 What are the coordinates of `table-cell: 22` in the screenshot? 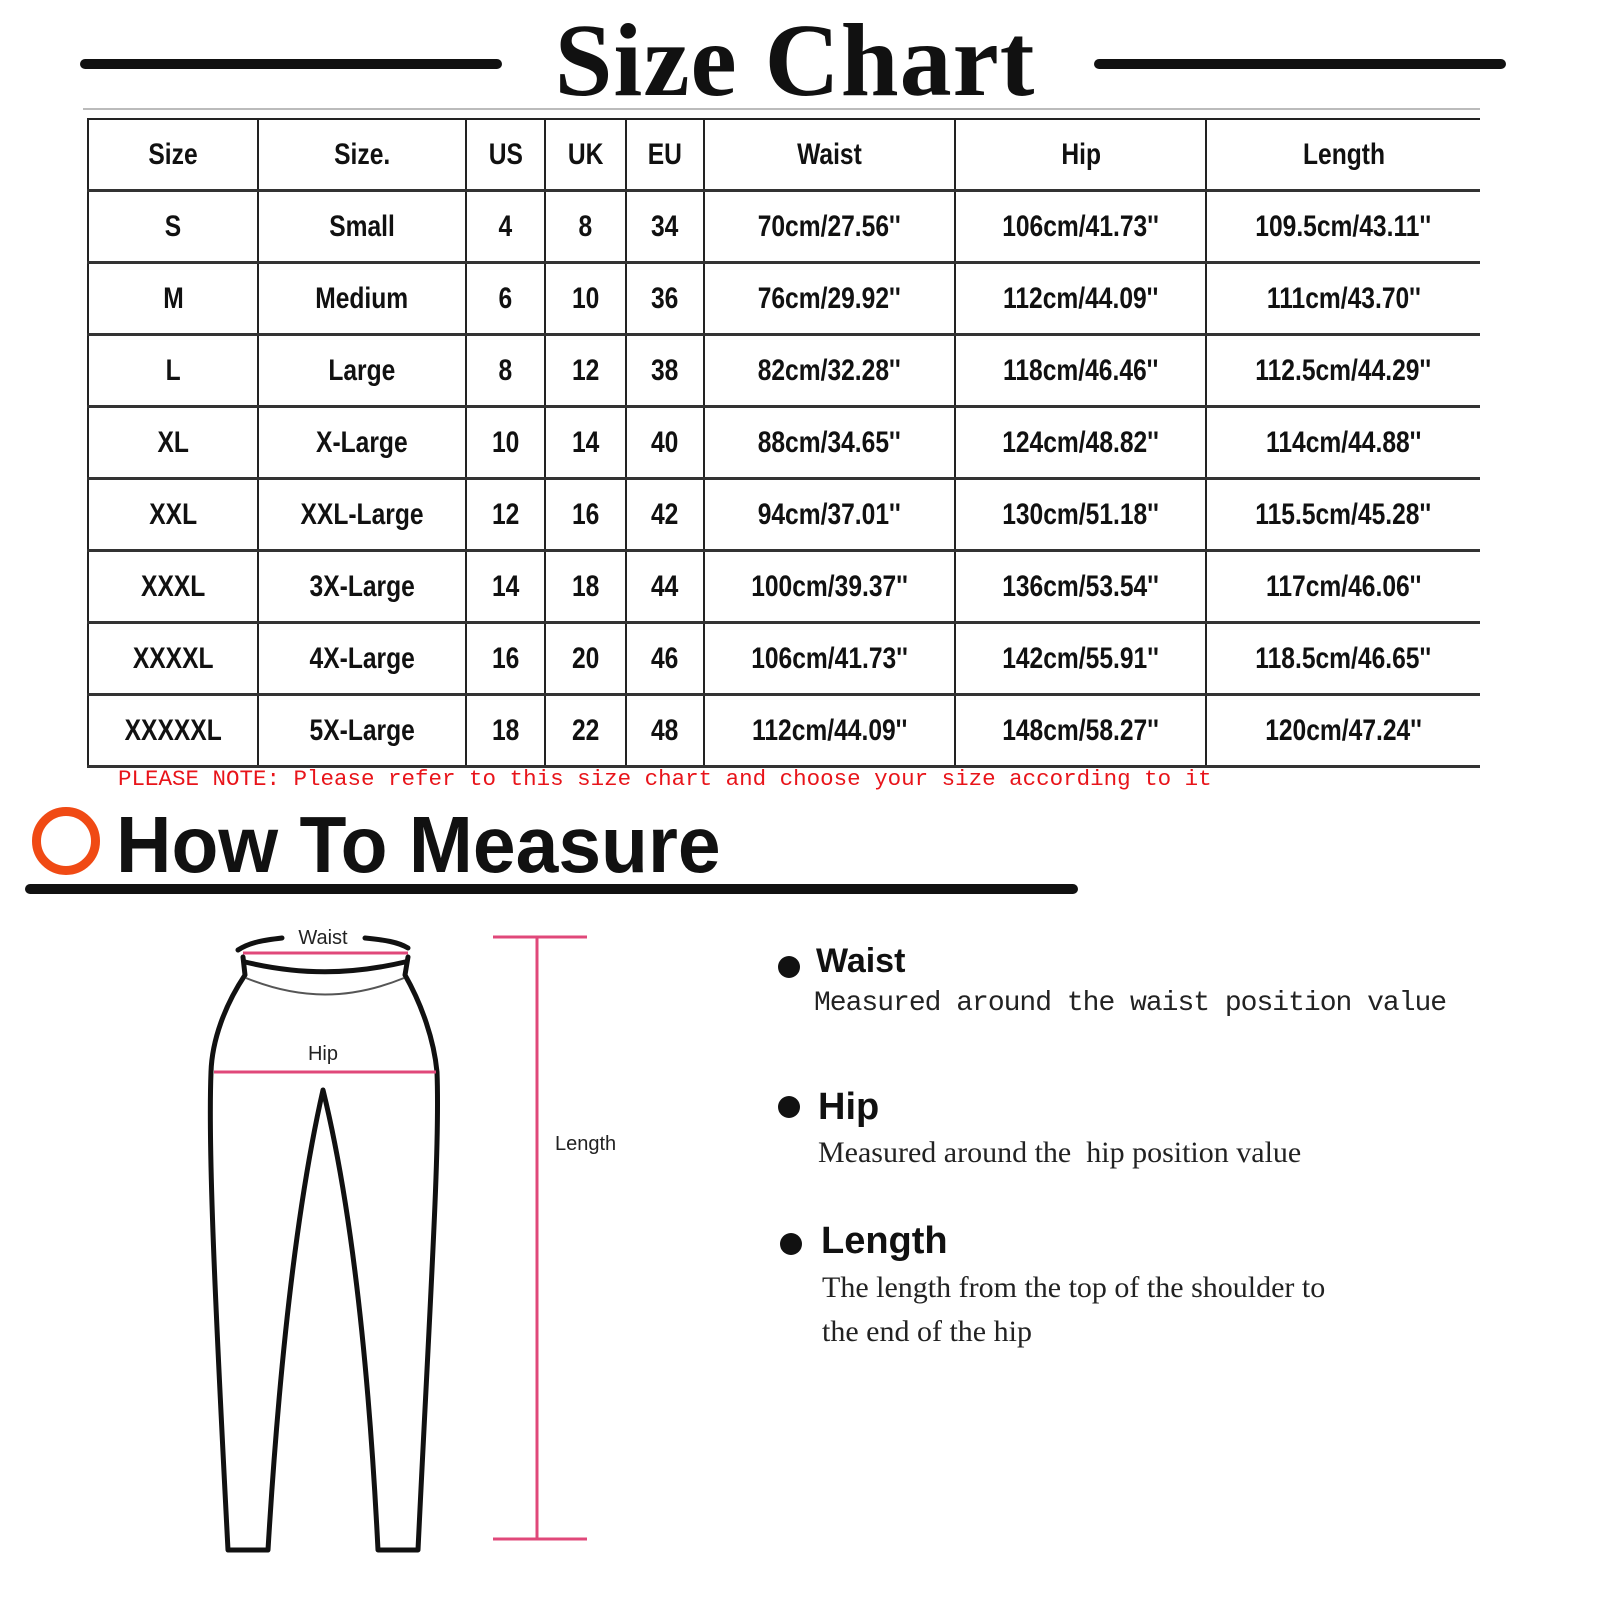 It's located at (585, 730).